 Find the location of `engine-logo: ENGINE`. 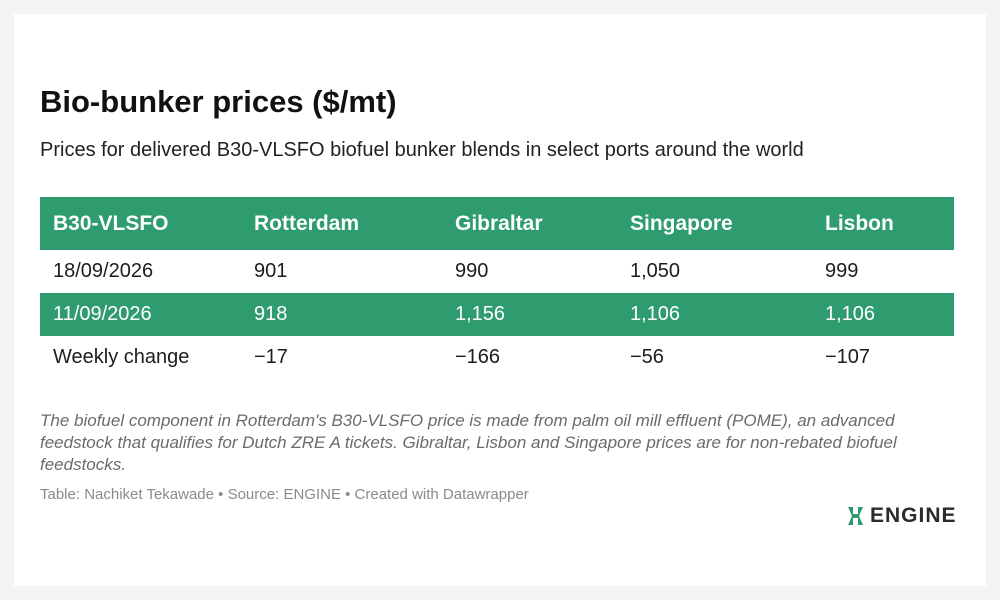

engine-logo: ENGINE is located at coordinates (901, 516).